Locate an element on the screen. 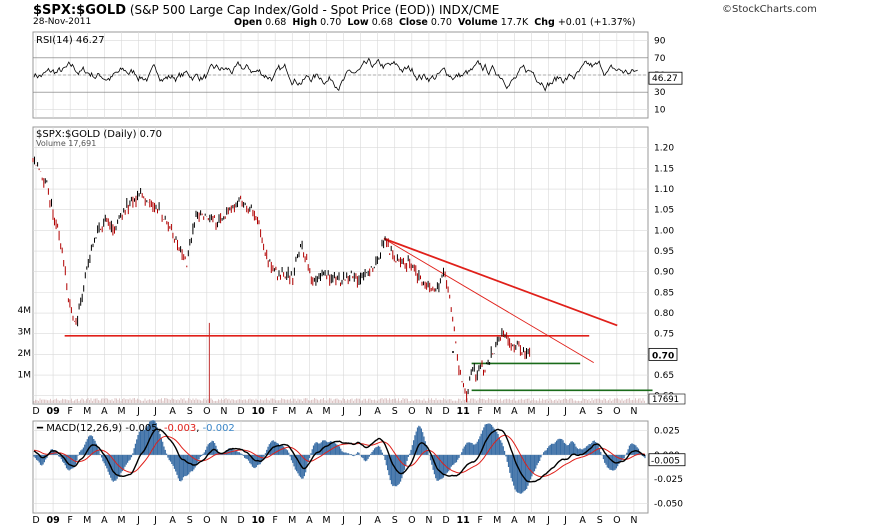  chg-label: Chg is located at coordinates (544, 22).